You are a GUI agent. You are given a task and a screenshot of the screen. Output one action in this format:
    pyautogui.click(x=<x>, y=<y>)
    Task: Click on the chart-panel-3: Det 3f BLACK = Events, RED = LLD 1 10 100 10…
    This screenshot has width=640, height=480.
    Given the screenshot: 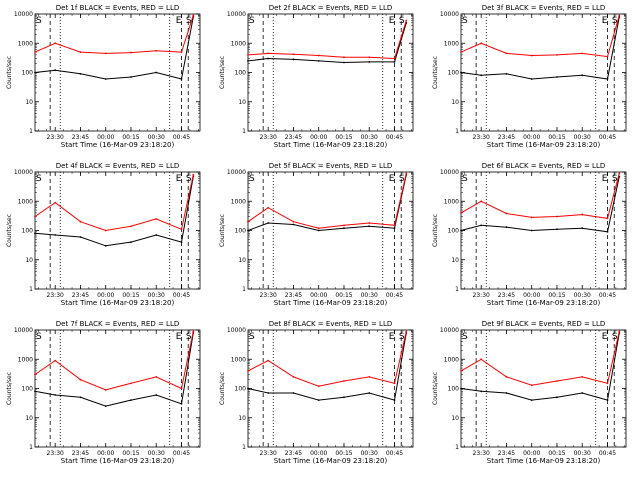 What is the action you would take?
    pyautogui.click(x=529, y=76)
    